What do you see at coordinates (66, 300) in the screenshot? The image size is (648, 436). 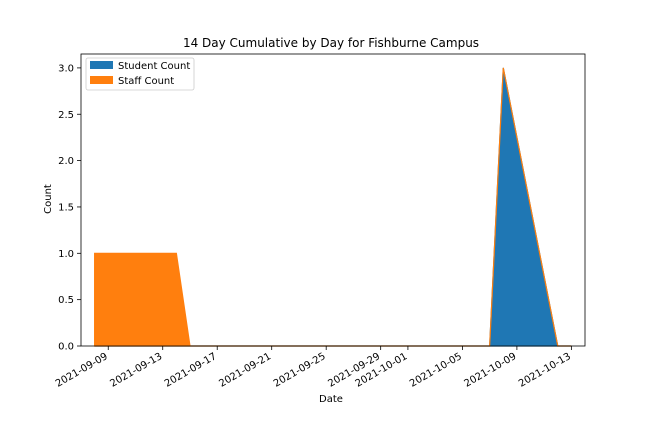 I see `y-tick-label: 0.5` at bounding box center [66, 300].